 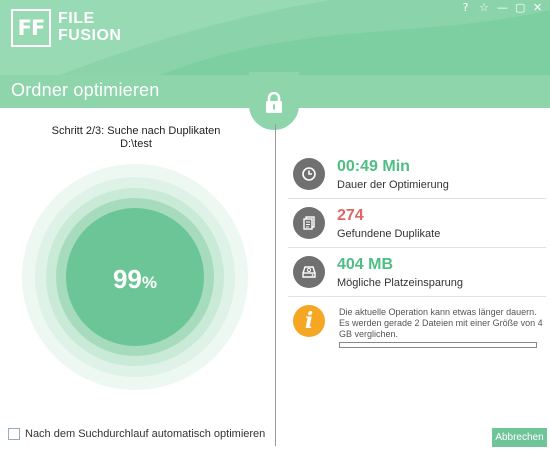 I want to click on progress-percent-value: 99, so click(x=127, y=279).